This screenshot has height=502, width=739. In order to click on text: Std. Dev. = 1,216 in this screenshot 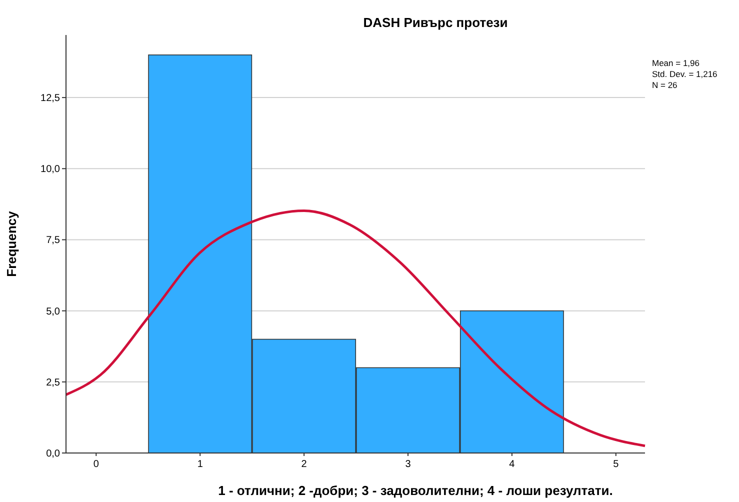, I will do `click(685, 74)`.